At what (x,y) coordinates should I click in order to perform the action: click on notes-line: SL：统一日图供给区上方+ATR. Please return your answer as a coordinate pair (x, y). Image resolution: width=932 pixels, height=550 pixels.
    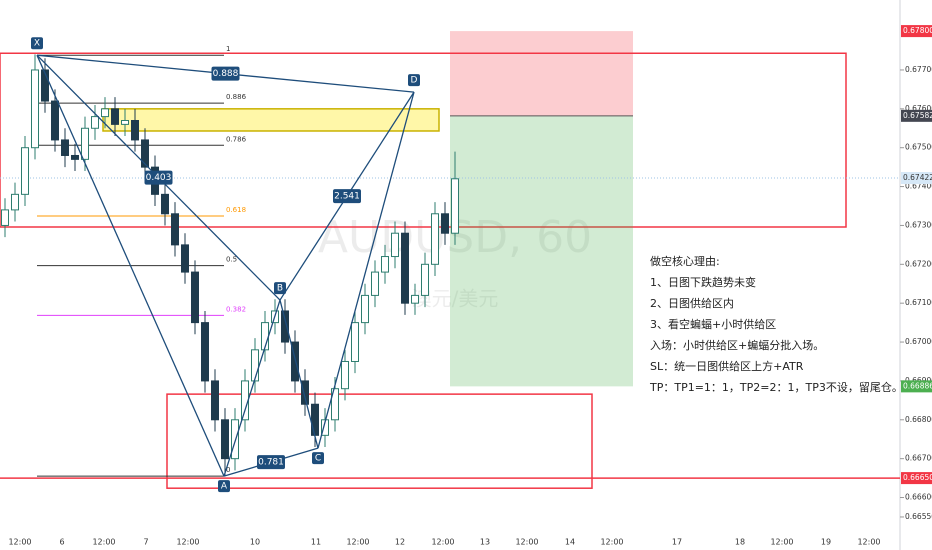
    Looking at the image, I should click on (727, 366).